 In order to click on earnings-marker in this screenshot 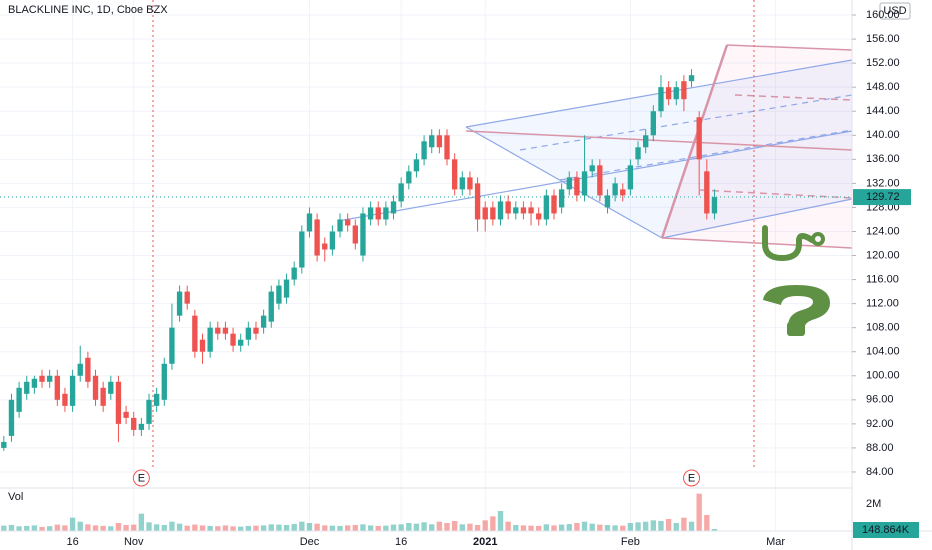, I will do `click(141, 478)`.